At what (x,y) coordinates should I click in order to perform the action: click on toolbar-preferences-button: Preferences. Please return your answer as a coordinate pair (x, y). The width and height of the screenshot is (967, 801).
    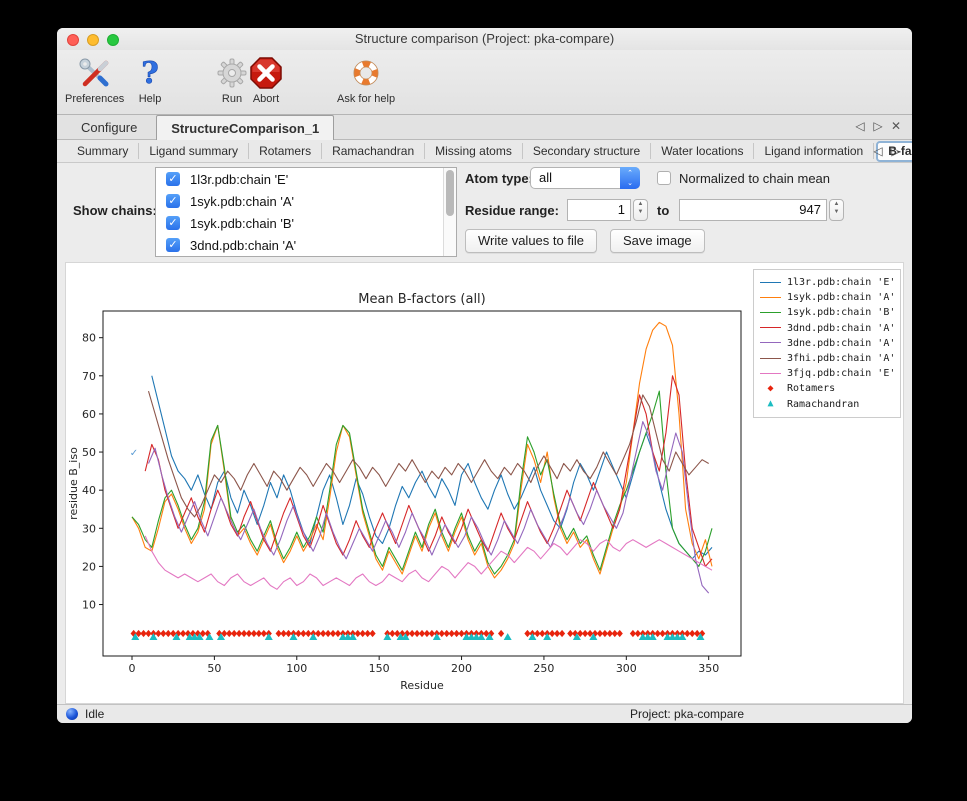
    Looking at the image, I should click on (94, 80).